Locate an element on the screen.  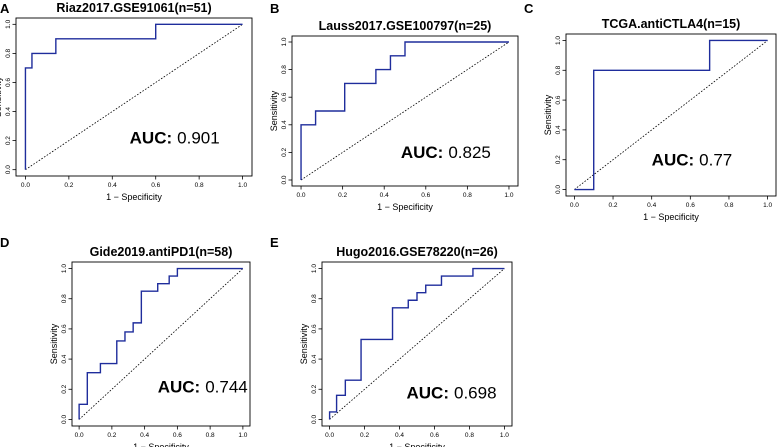
chart-title: TCGA.antiCTLA4(n=15) is located at coordinates (671, 24).